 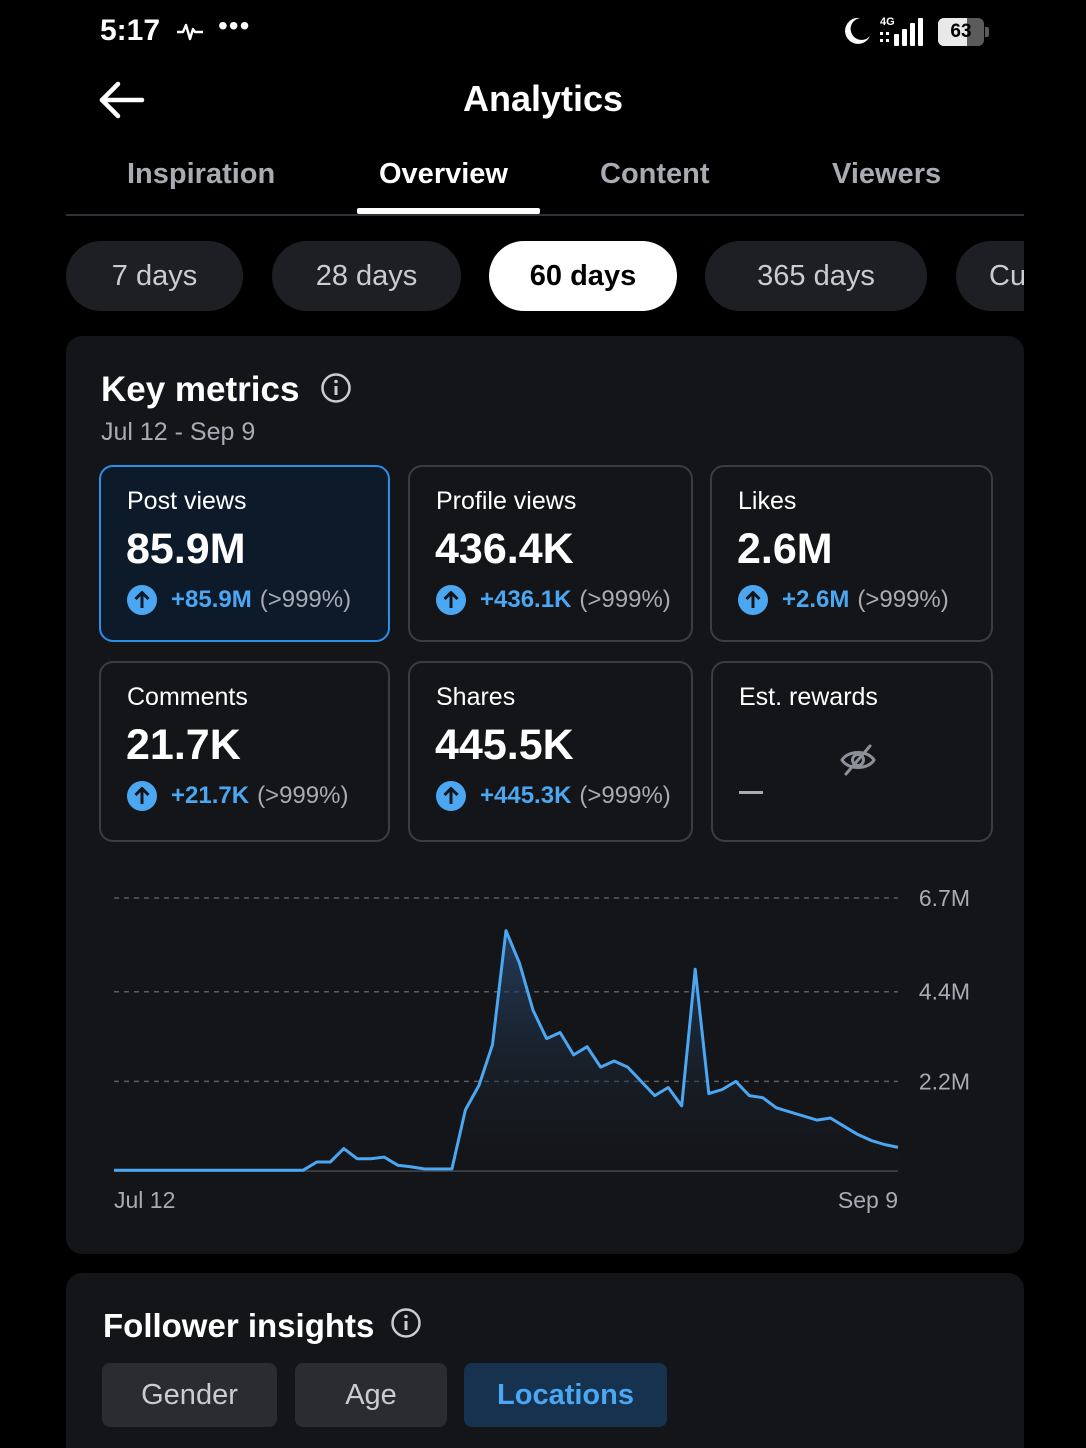 What do you see at coordinates (816, 276) in the screenshot?
I see `range-365-days: 365 days` at bounding box center [816, 276].